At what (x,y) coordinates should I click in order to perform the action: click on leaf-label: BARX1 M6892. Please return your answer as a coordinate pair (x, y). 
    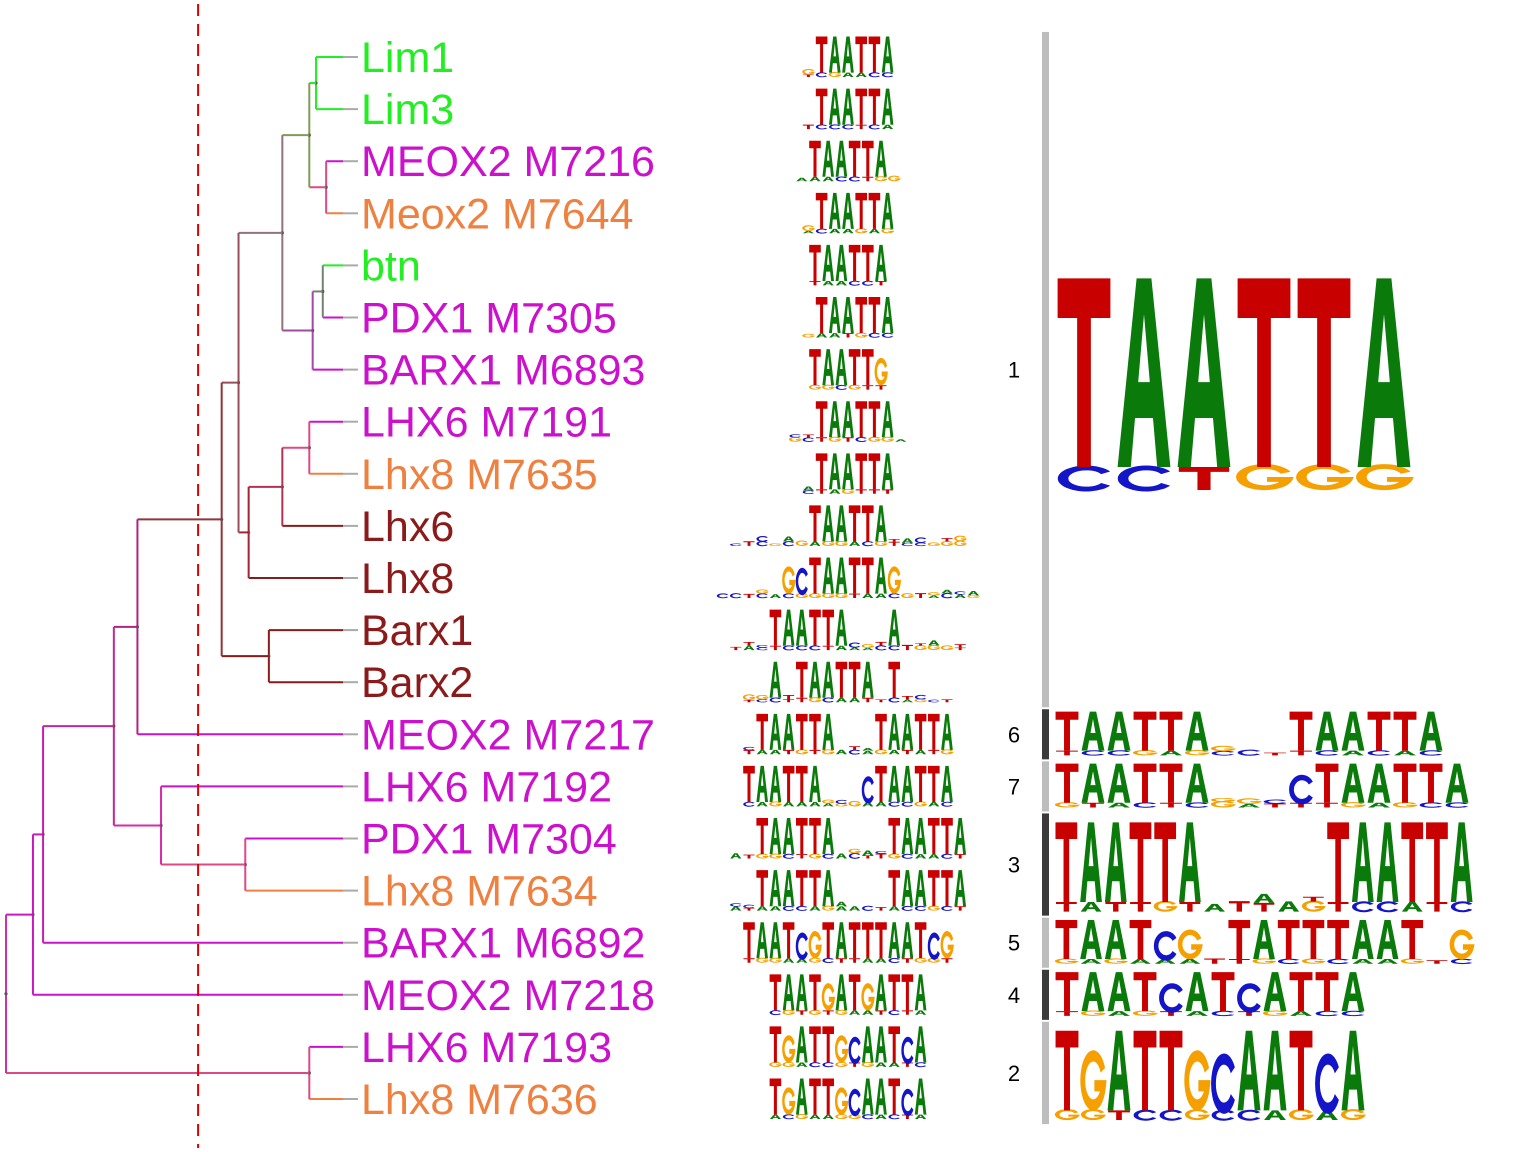
    Looking at the image, I should click on (503, 944).